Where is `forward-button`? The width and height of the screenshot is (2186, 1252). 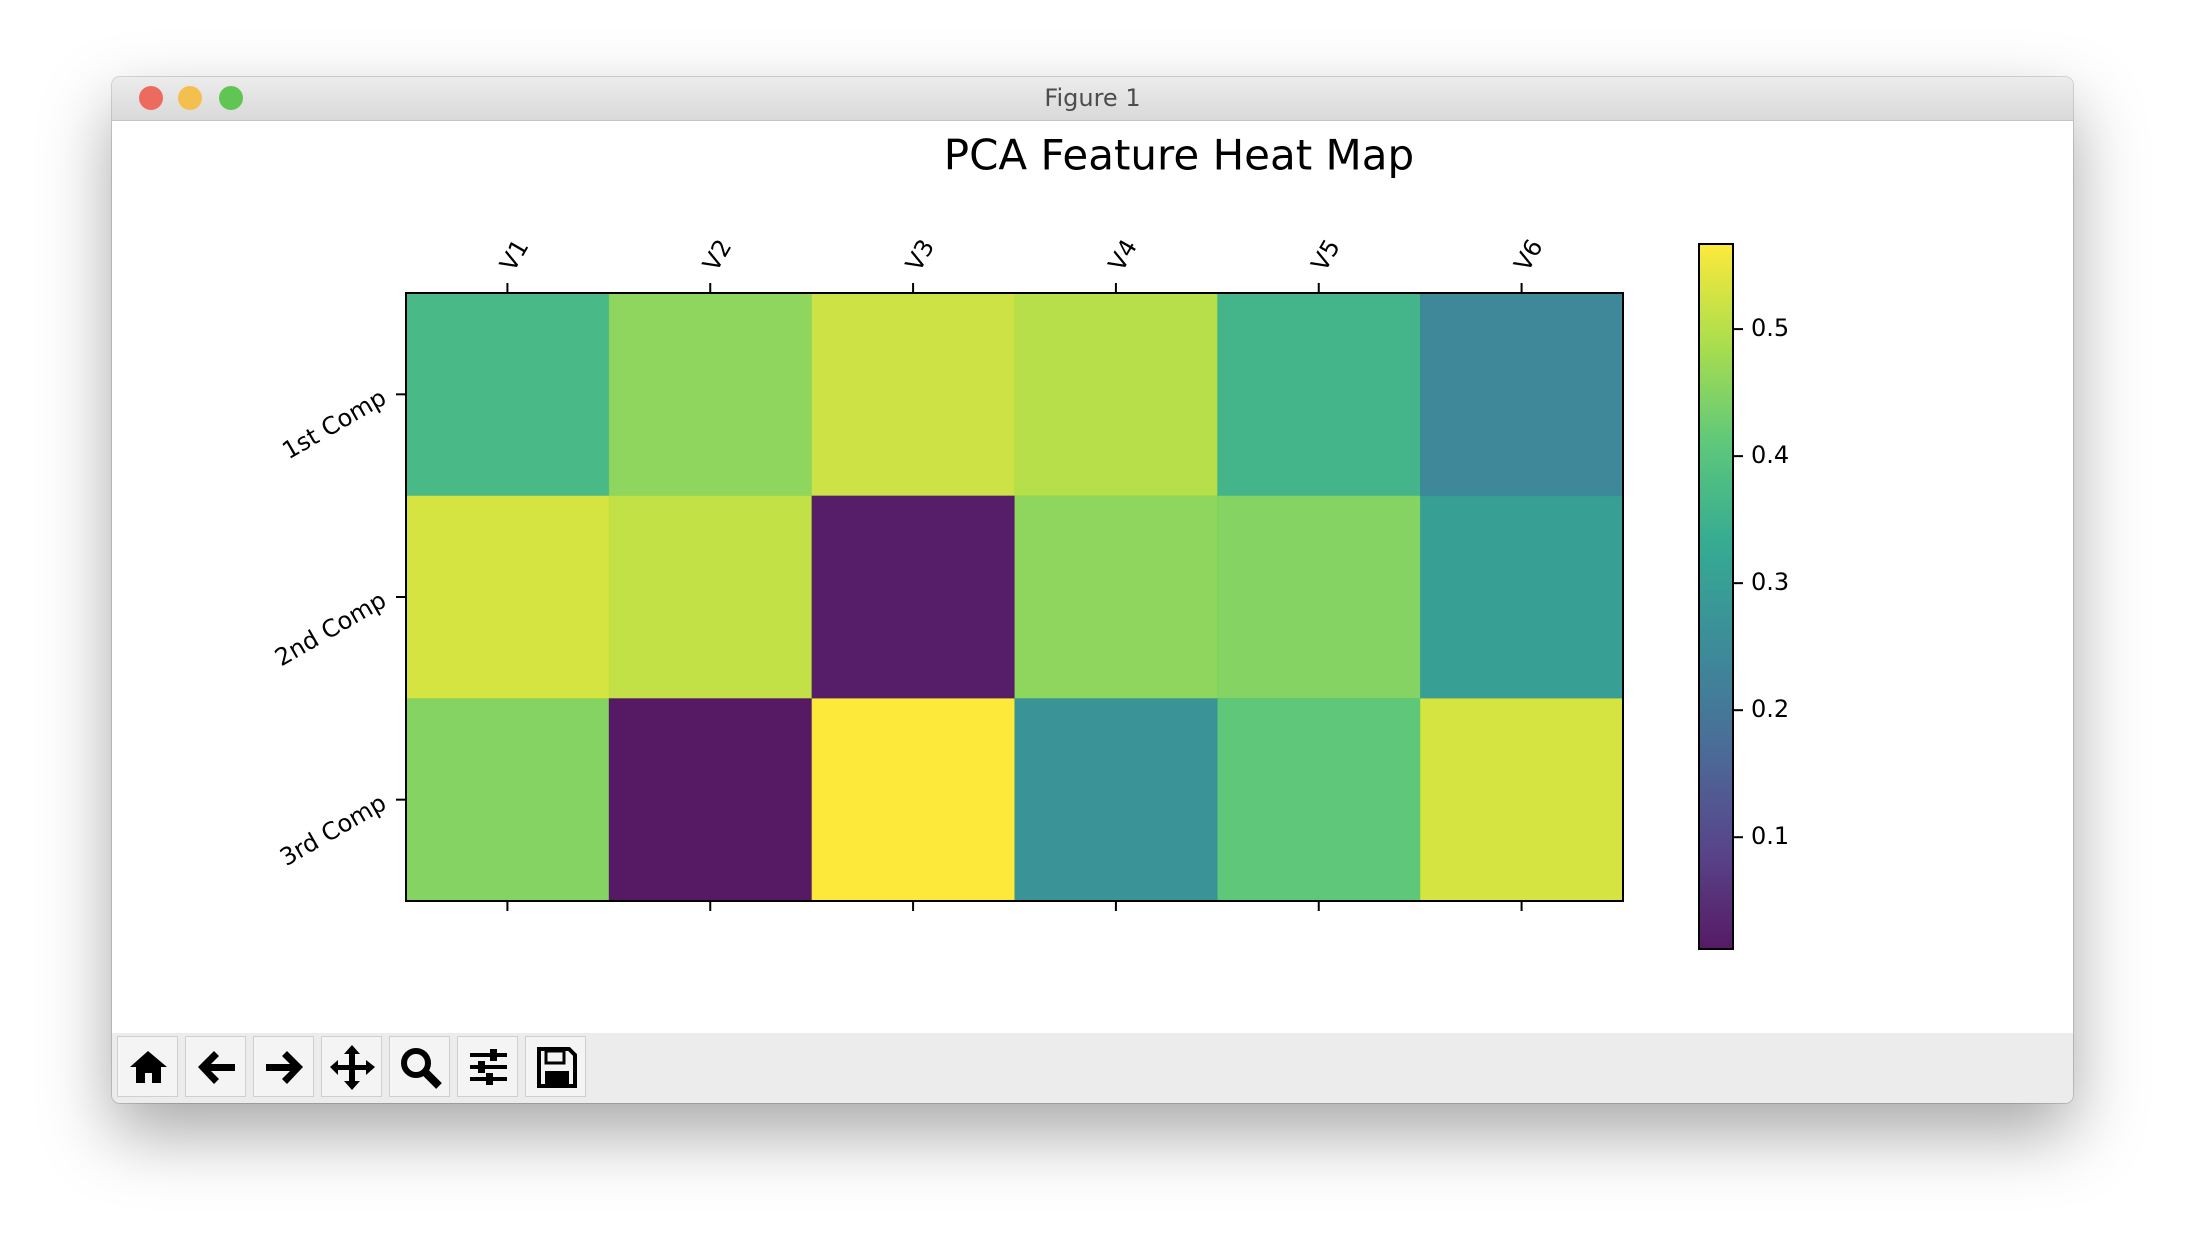
forward-button is located at coordinates (283, 1066).